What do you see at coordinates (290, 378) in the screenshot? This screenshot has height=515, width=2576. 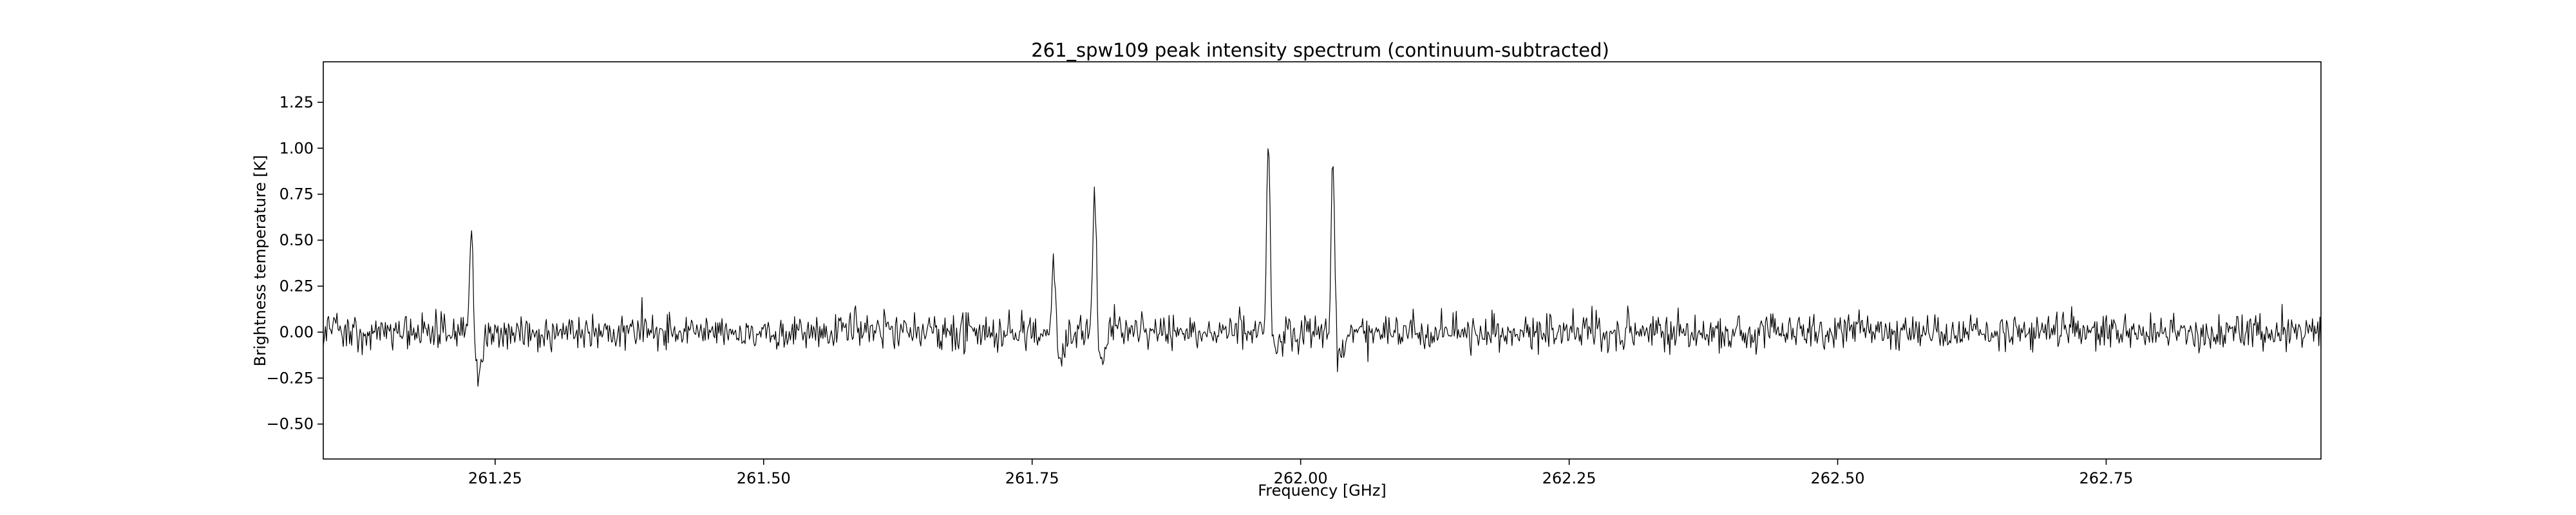 I see `y-tick-label: −0.25` at bounding box center [290, 378].